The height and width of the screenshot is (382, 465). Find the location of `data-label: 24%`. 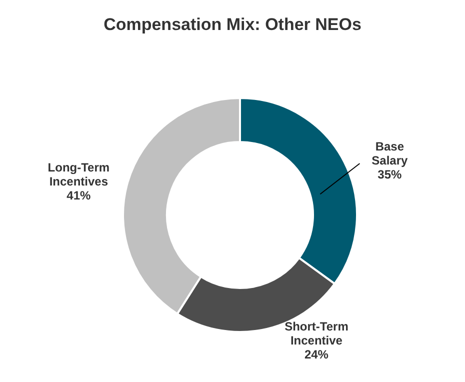

data-label: 24% is located at coordinates (316, 354).